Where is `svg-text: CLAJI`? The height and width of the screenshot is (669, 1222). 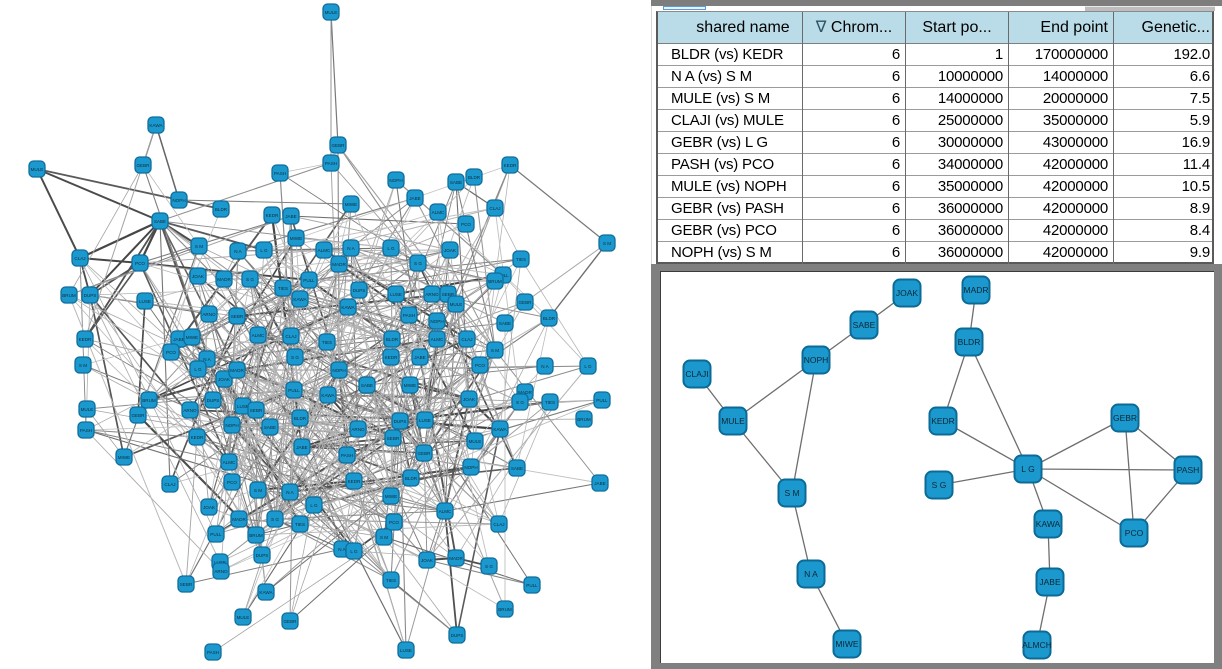
svg-text: CLAJI is located at coordinates (696, 374).